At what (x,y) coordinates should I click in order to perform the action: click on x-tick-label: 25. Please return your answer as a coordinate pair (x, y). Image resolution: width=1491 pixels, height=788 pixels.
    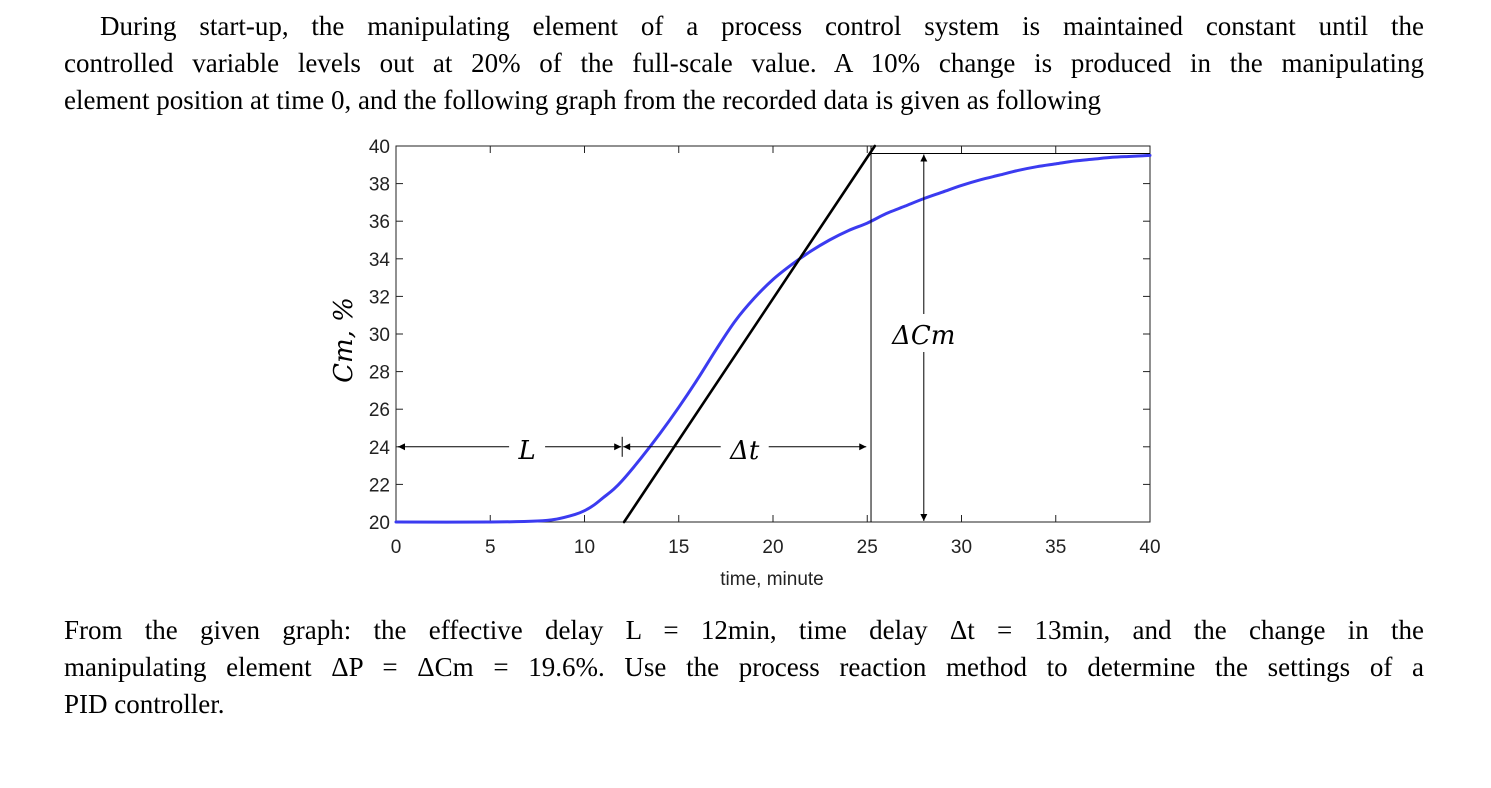
    Looking at the image, I should click on (867, 547).